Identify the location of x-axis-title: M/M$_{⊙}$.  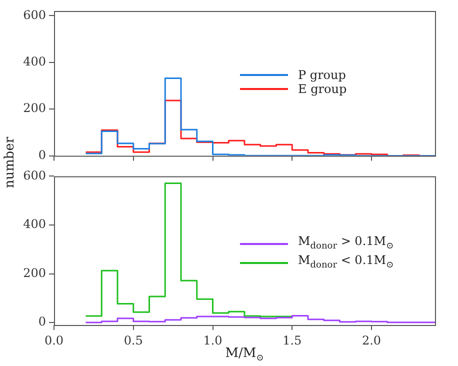
(244, 355).